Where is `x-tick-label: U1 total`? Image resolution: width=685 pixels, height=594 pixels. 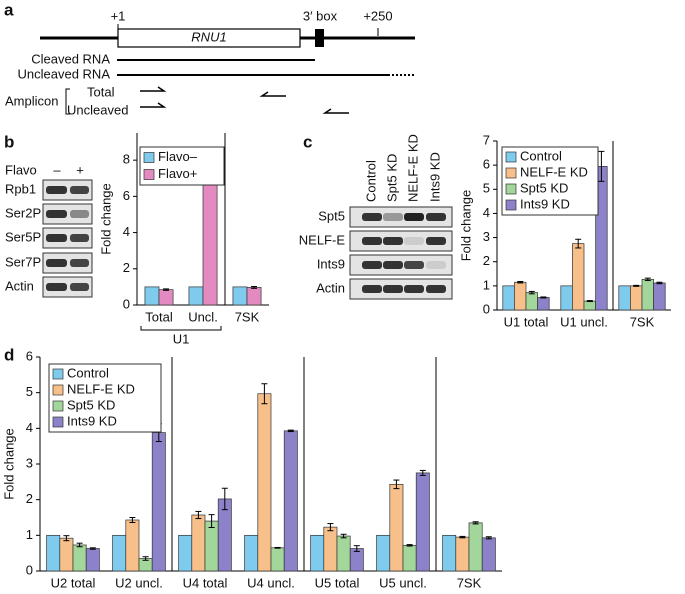 x-tick-label: U1 total is located at coordinates (526, 321).